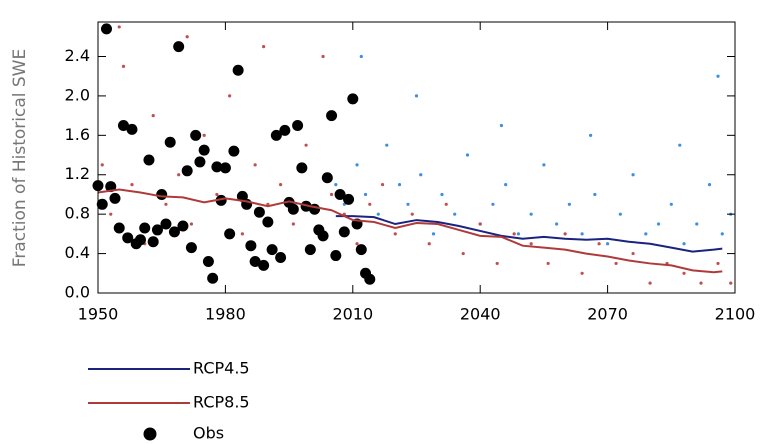 The height and width of the screenshot is (444, 770). I want to click on y-axis-label: Fraction of Historical SWE, so click(20, 158).